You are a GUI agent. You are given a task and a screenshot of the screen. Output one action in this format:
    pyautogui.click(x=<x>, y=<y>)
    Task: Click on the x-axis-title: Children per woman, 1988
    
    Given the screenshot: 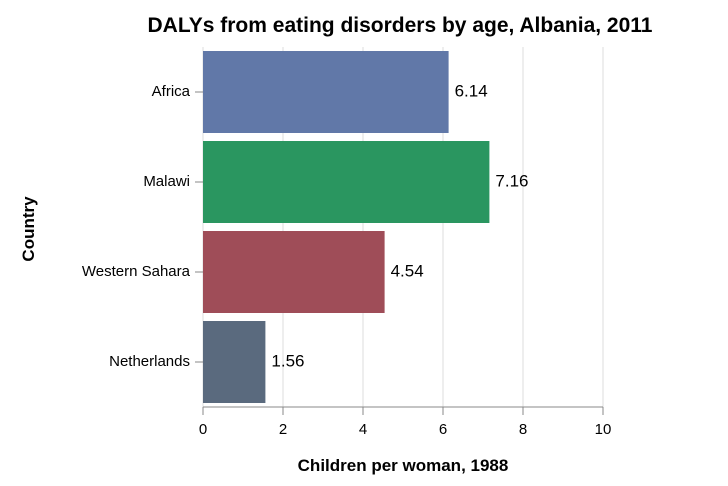 What is the action you would take?
    pyautogui.click(x=403, y=465)
    